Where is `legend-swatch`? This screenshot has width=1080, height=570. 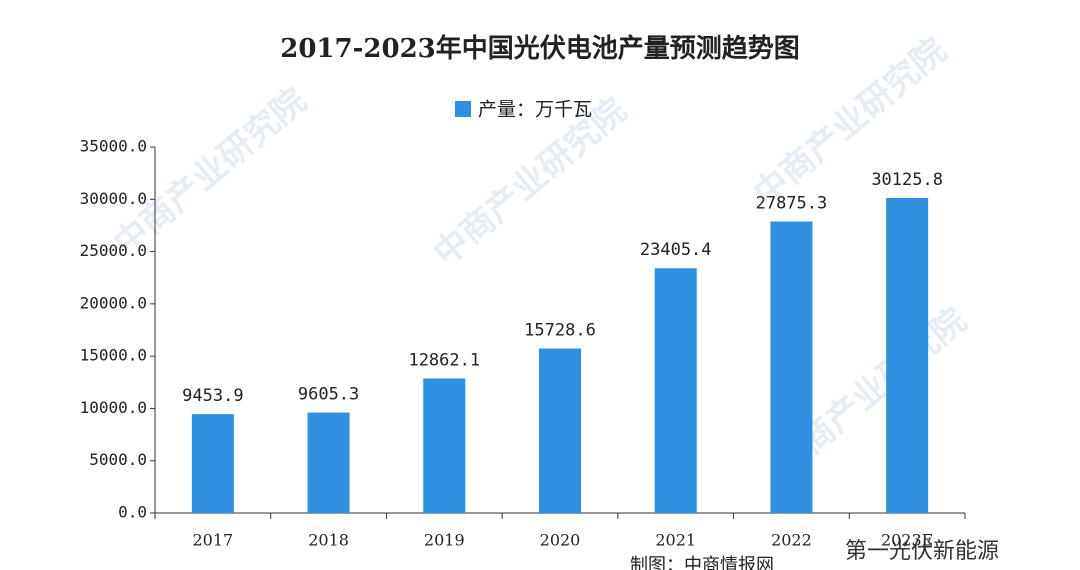 legend-swatch is located at coordinates (463, 109).